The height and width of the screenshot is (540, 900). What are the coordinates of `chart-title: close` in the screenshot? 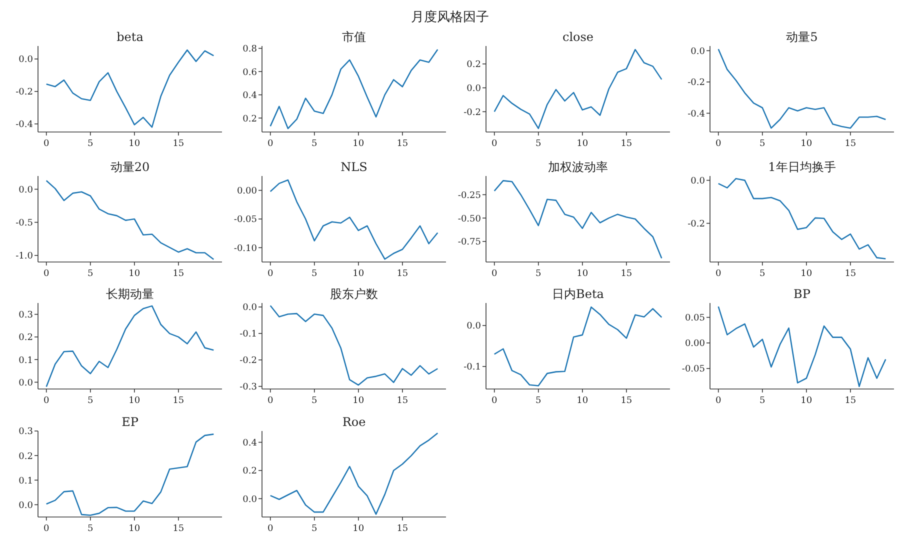 It's located at (578, 37).